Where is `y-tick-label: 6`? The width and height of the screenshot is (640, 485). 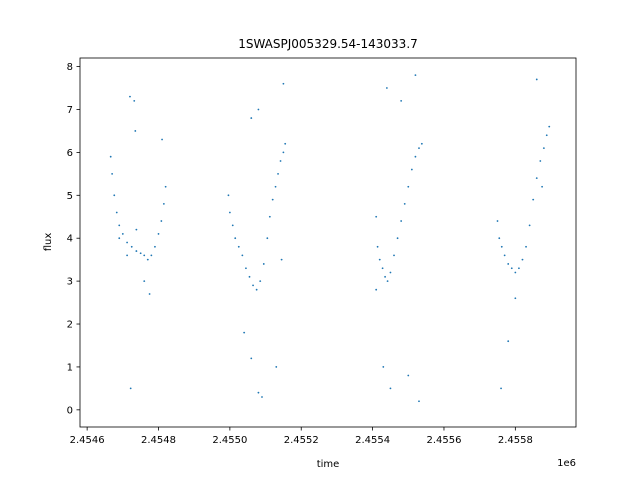
y-tick-label: 6 is located at coordinates (70, 153).